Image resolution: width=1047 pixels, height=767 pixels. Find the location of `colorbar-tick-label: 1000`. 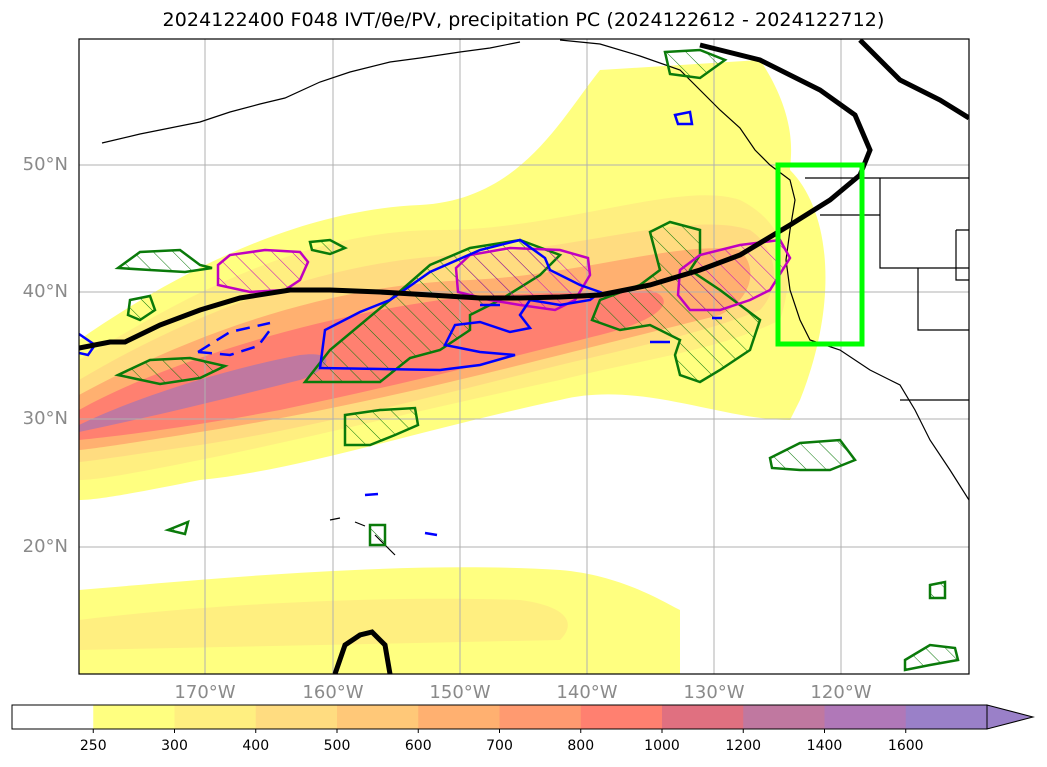

colorbar-tick-label: 1000 is located at coordinates (662, 746).